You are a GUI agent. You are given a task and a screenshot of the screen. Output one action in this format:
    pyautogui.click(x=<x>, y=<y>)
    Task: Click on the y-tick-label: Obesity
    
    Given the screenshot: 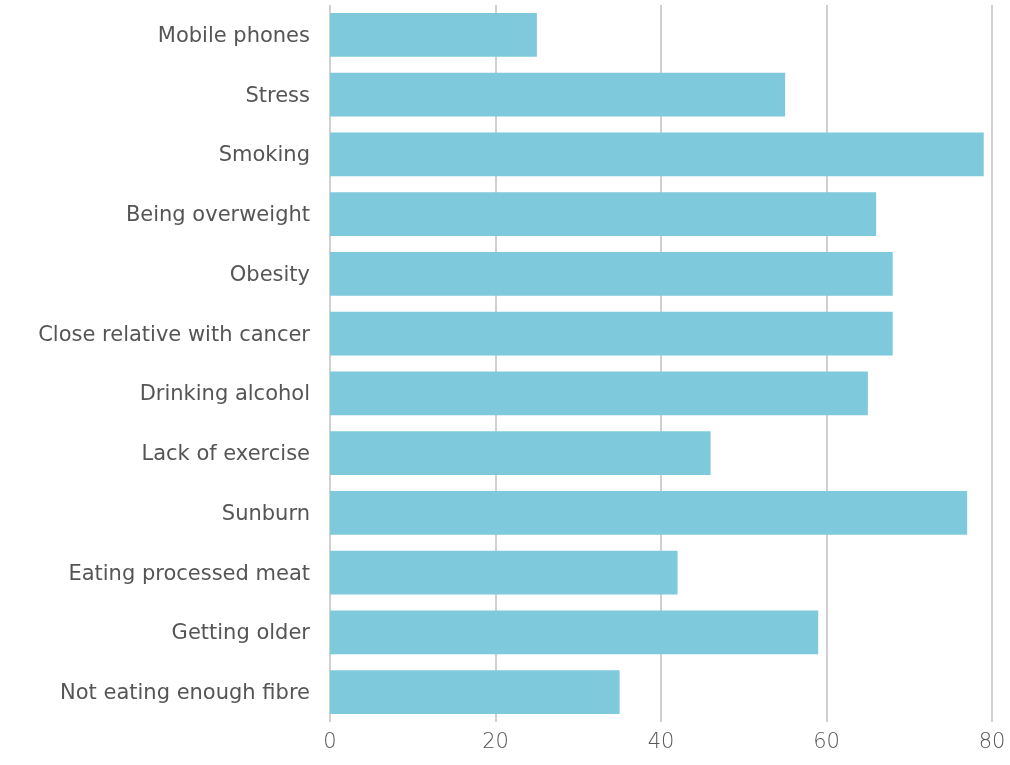 What is the action you would take?
    pyautogui.click(x=269, y=273)
    